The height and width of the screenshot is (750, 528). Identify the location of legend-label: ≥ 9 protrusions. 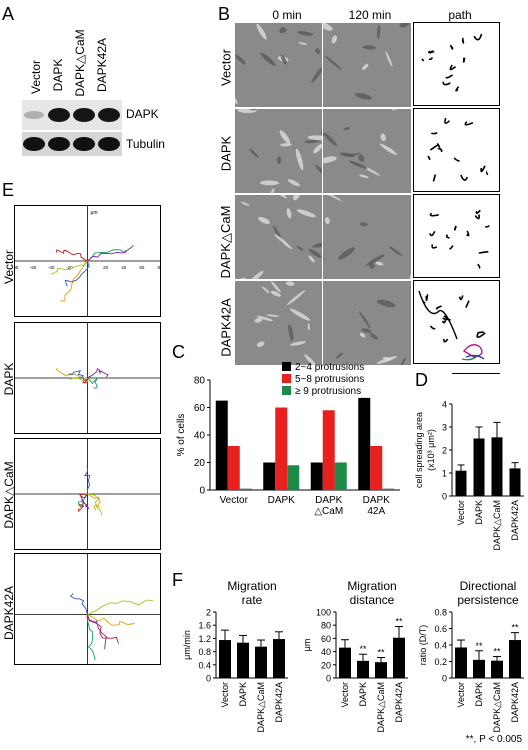
(328, 391).